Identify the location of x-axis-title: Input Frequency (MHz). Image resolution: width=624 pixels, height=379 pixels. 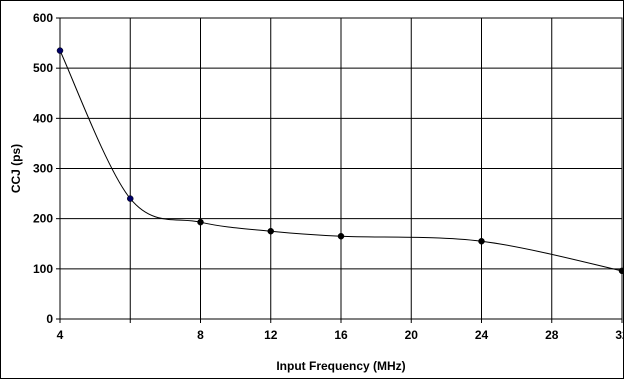
(340, 366).